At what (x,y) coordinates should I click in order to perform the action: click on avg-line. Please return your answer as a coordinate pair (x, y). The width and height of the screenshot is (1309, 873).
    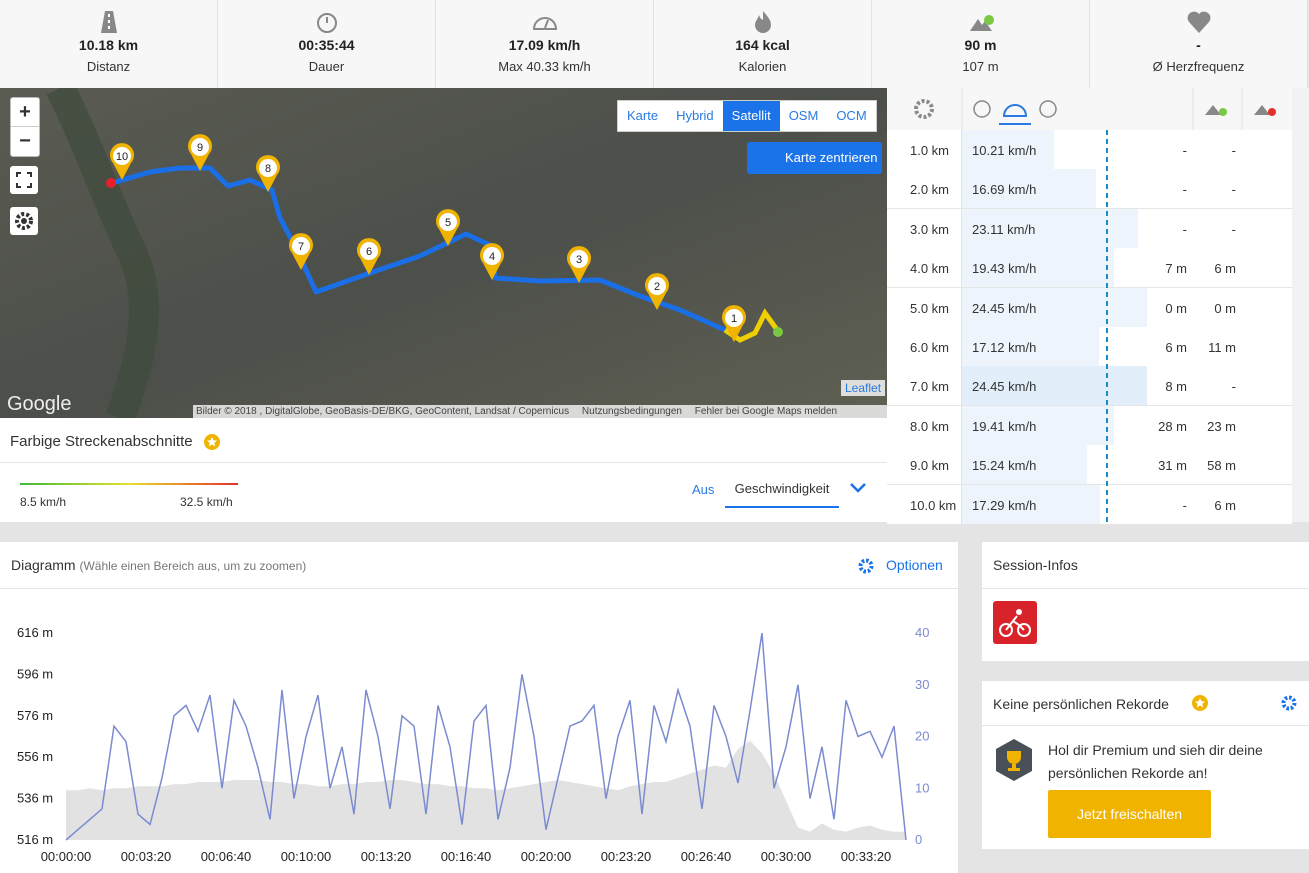
    Looking at the image, I should click on (1107, 326).